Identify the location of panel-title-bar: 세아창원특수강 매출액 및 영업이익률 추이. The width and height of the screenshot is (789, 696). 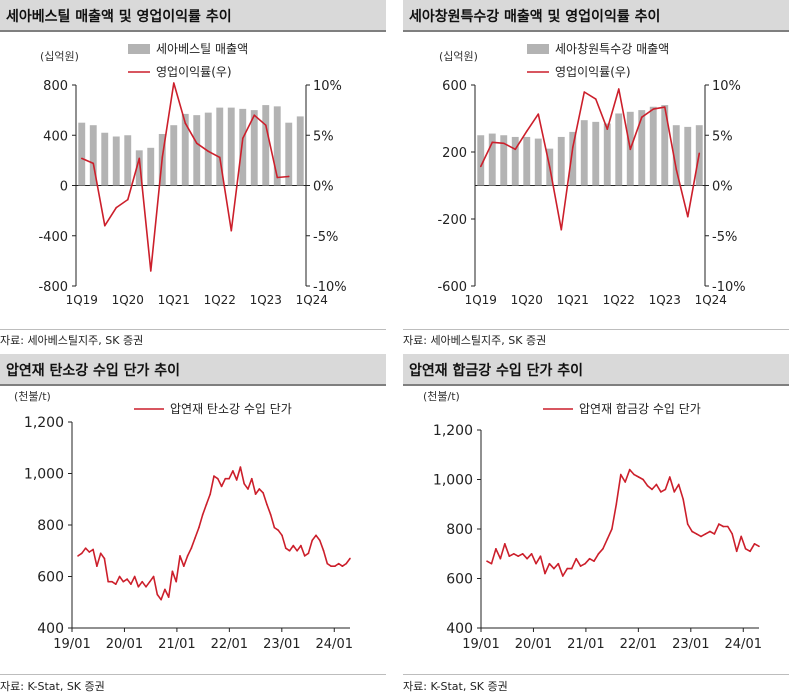
(596, 16).